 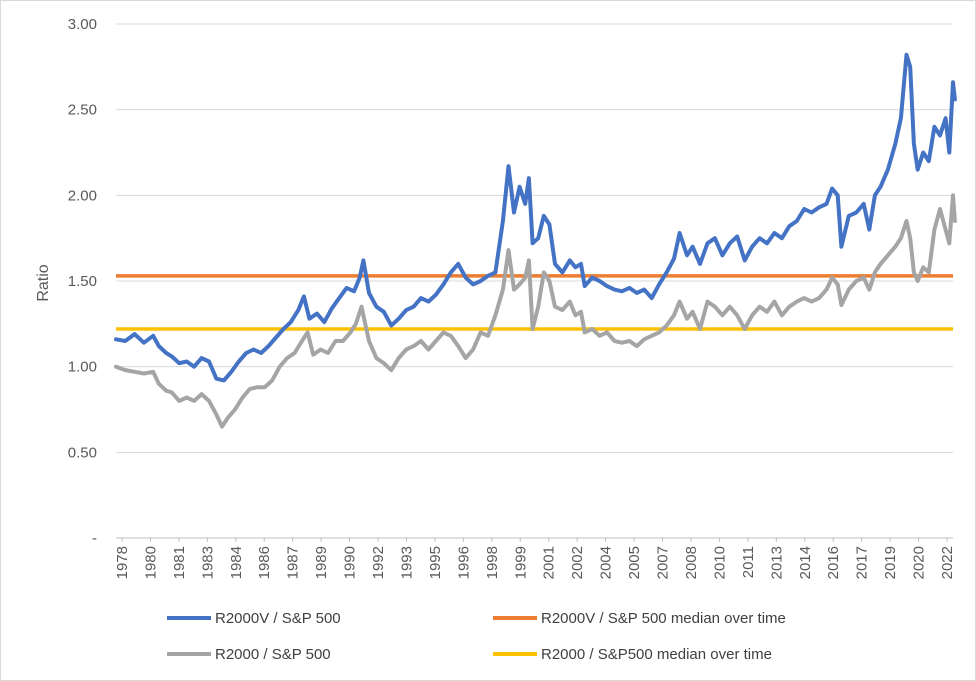 I want to click on x-tick-label: 1993, so click(x=406, y=562).